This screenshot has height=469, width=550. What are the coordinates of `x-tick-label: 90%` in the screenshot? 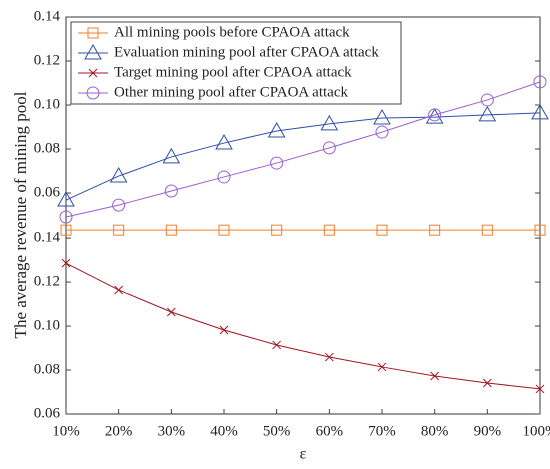 It's located at (488, 431).